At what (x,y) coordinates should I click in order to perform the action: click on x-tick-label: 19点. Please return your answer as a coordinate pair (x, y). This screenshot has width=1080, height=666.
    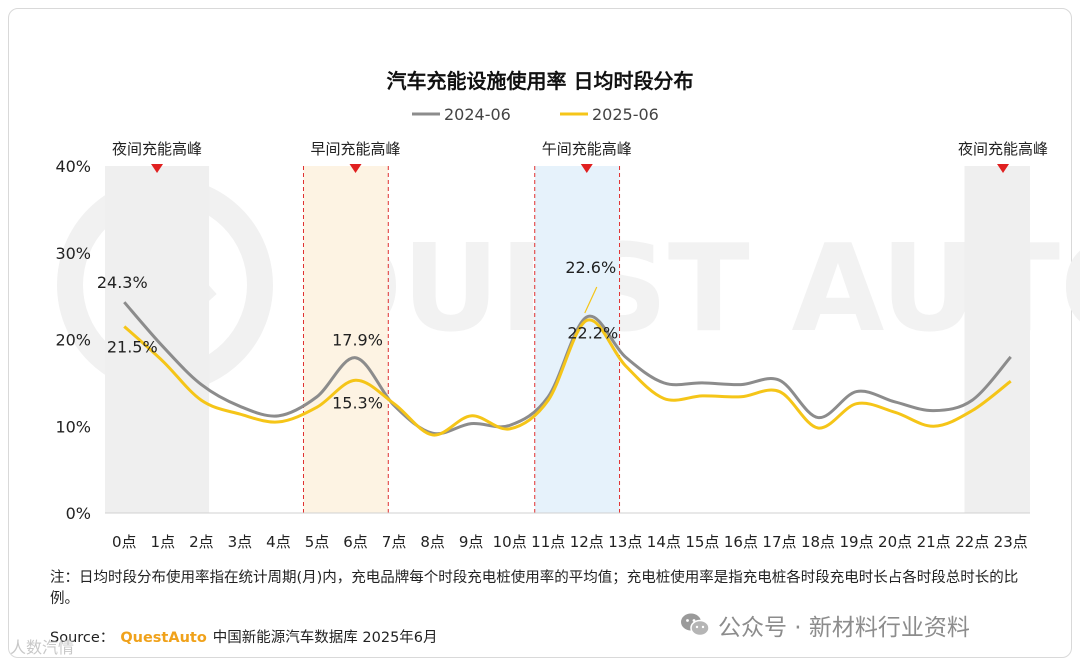
    Looking at the image, I should click on (857, 542).